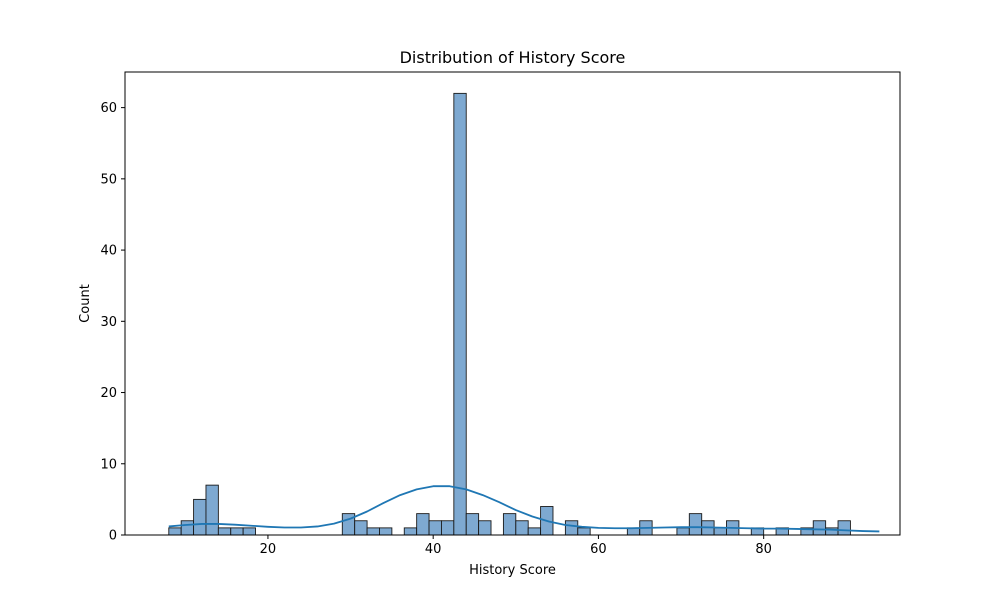  I want to click on x-tick-label: 60, so click(598, 549).